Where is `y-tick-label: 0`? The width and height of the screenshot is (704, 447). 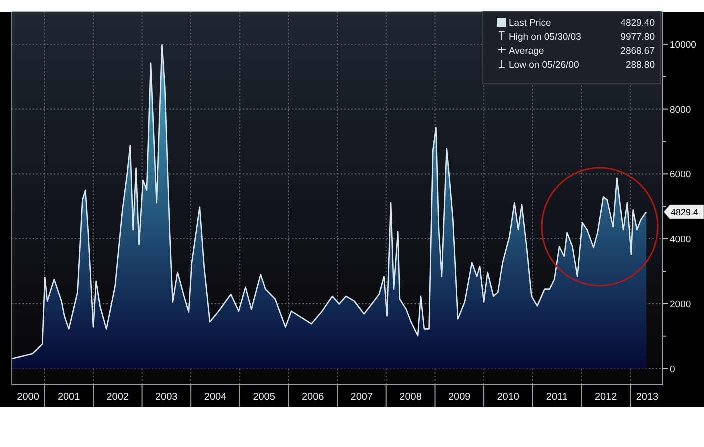
y-tick-label: 0 is located at coordinates (673, 370).